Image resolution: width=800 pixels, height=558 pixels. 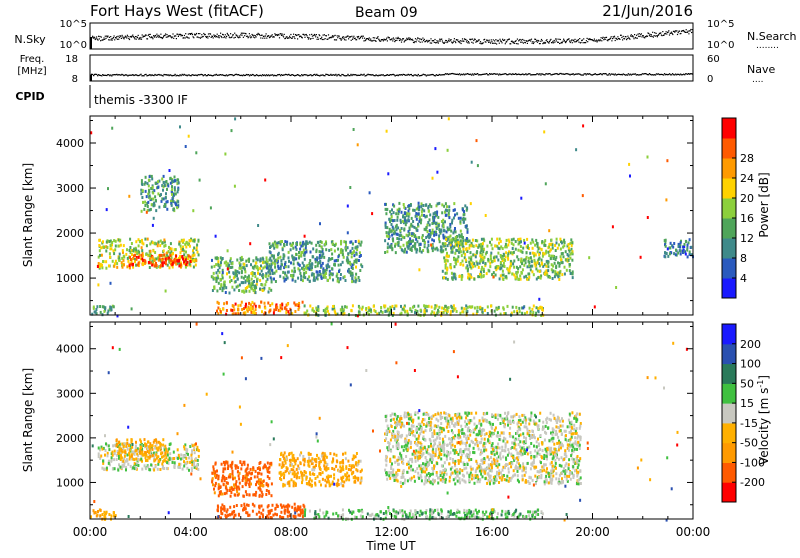 I want to click on colorbar-swatch, so click(x=729, y=188).